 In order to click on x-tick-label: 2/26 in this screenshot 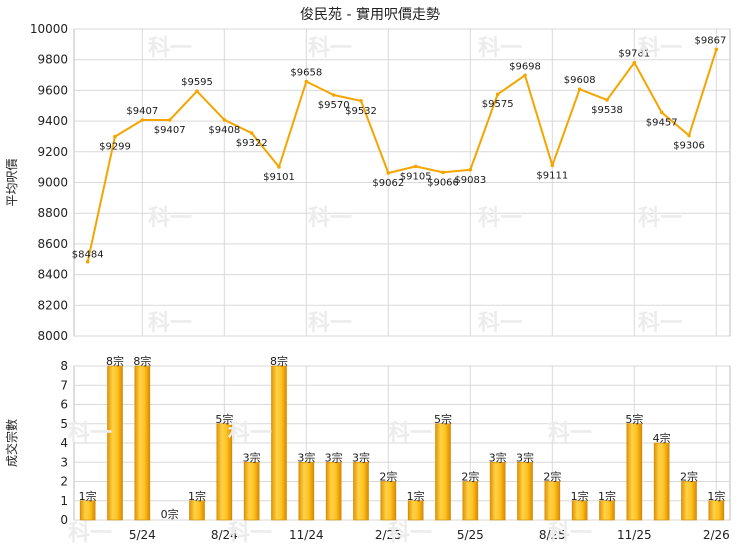, I will do `click(716, 535)`.